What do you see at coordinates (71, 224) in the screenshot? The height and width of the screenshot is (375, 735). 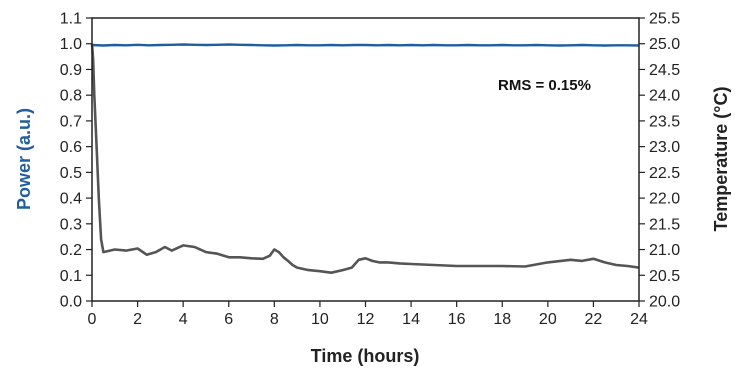 I see `y-left-tick-label: 0.3` at bounding box center [71, 224].